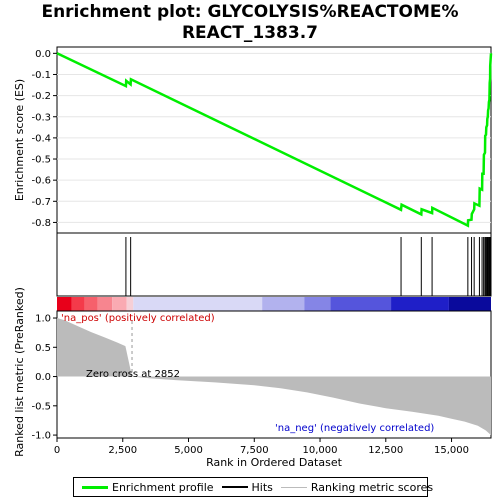 The height and width of the screenshot is (500, 500). Describe the element at coordinates (133, 374) in the screenshot. I see `zero-cross-label: Zero cross at 2852` at that location.